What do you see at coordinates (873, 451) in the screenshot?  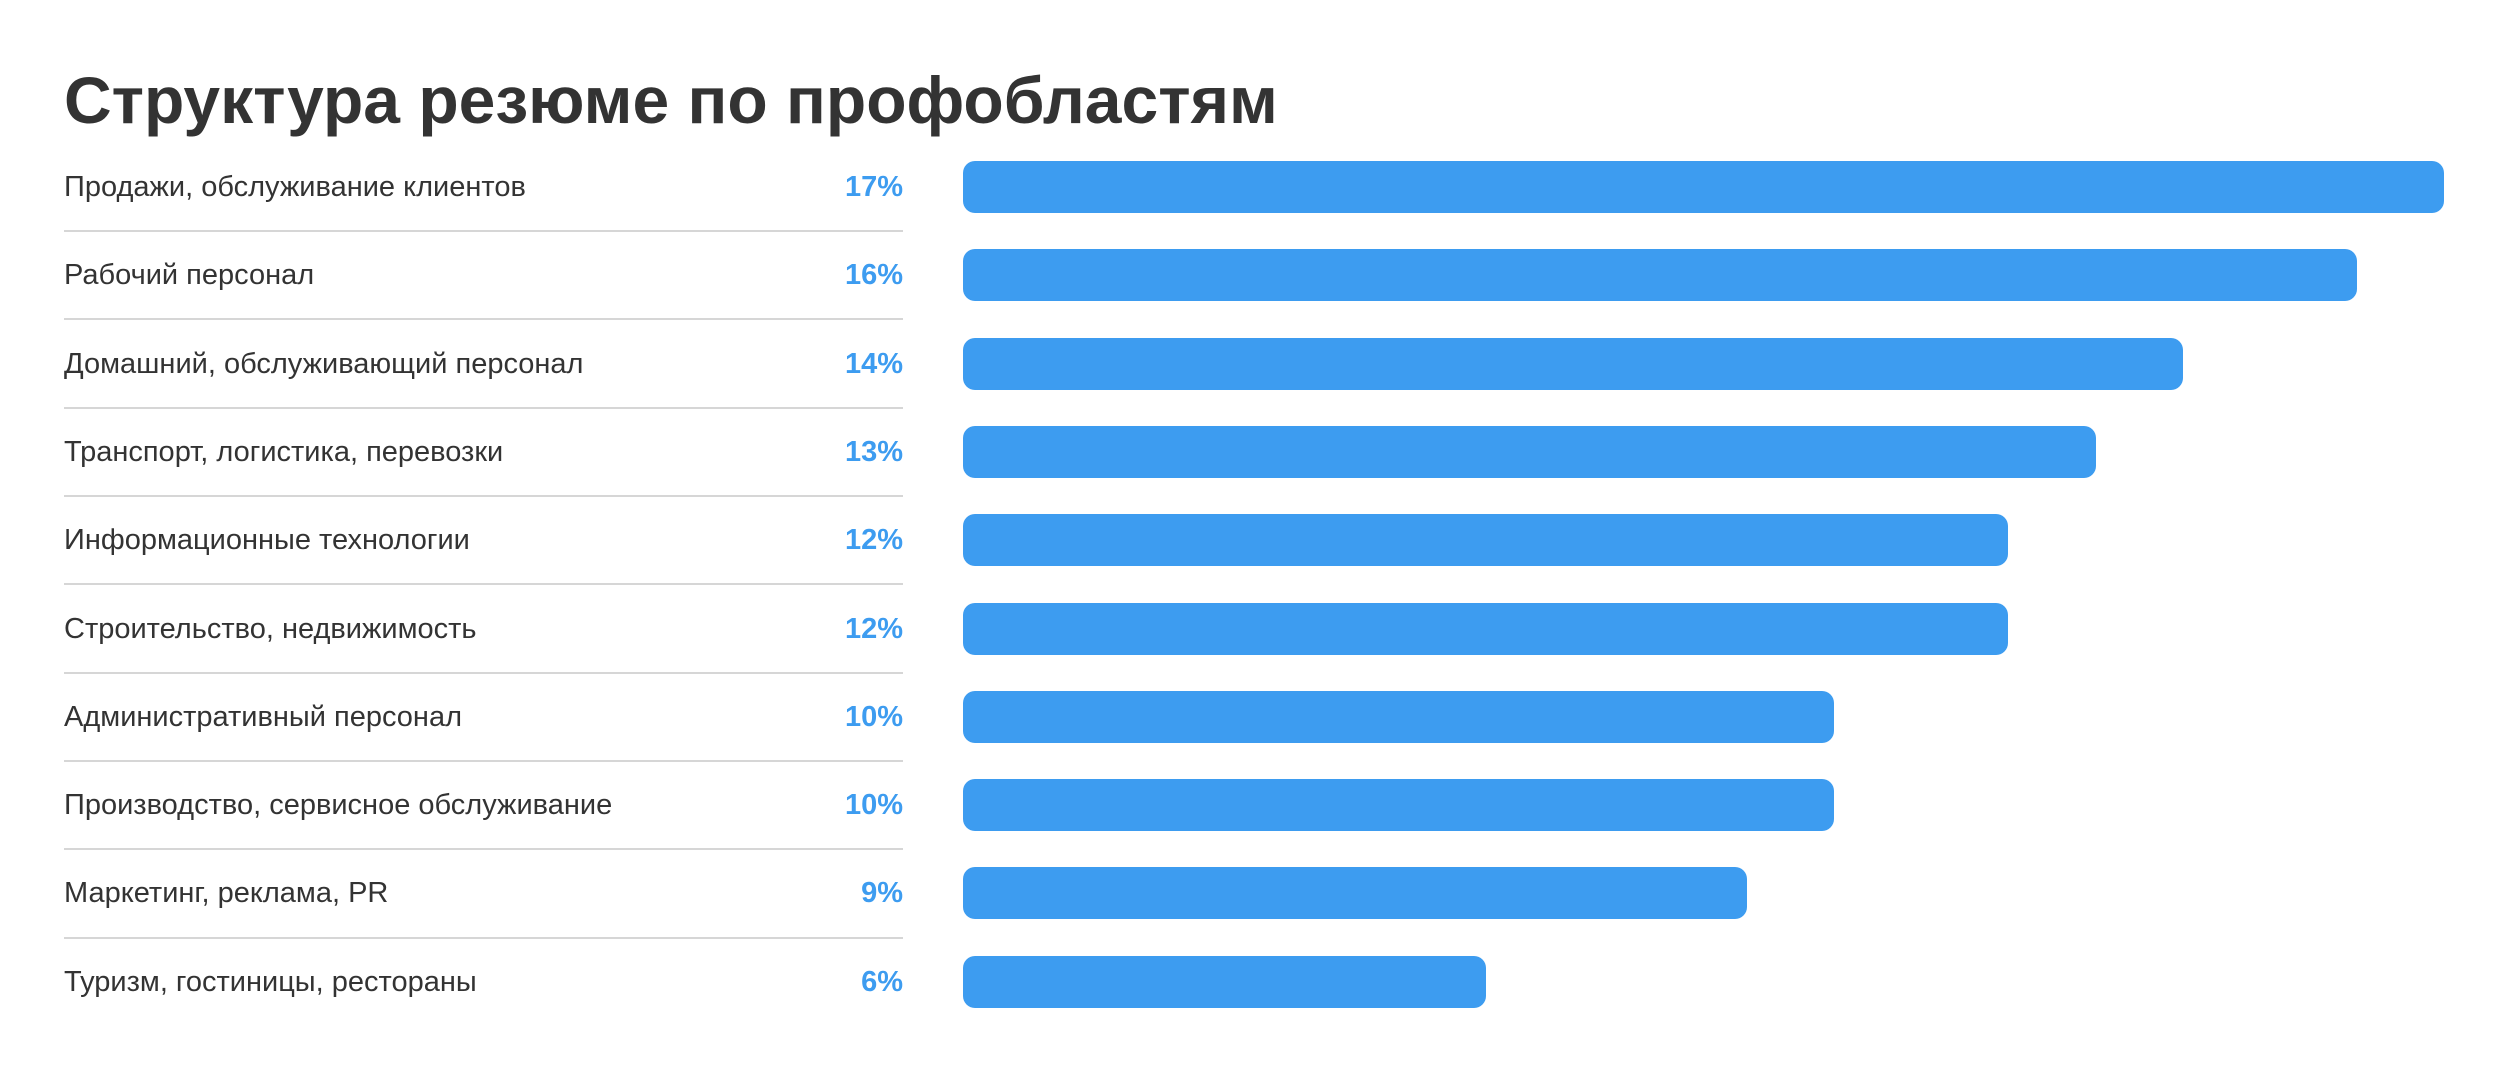 I see `value-label: 13%` at bounding box center [873, 451].